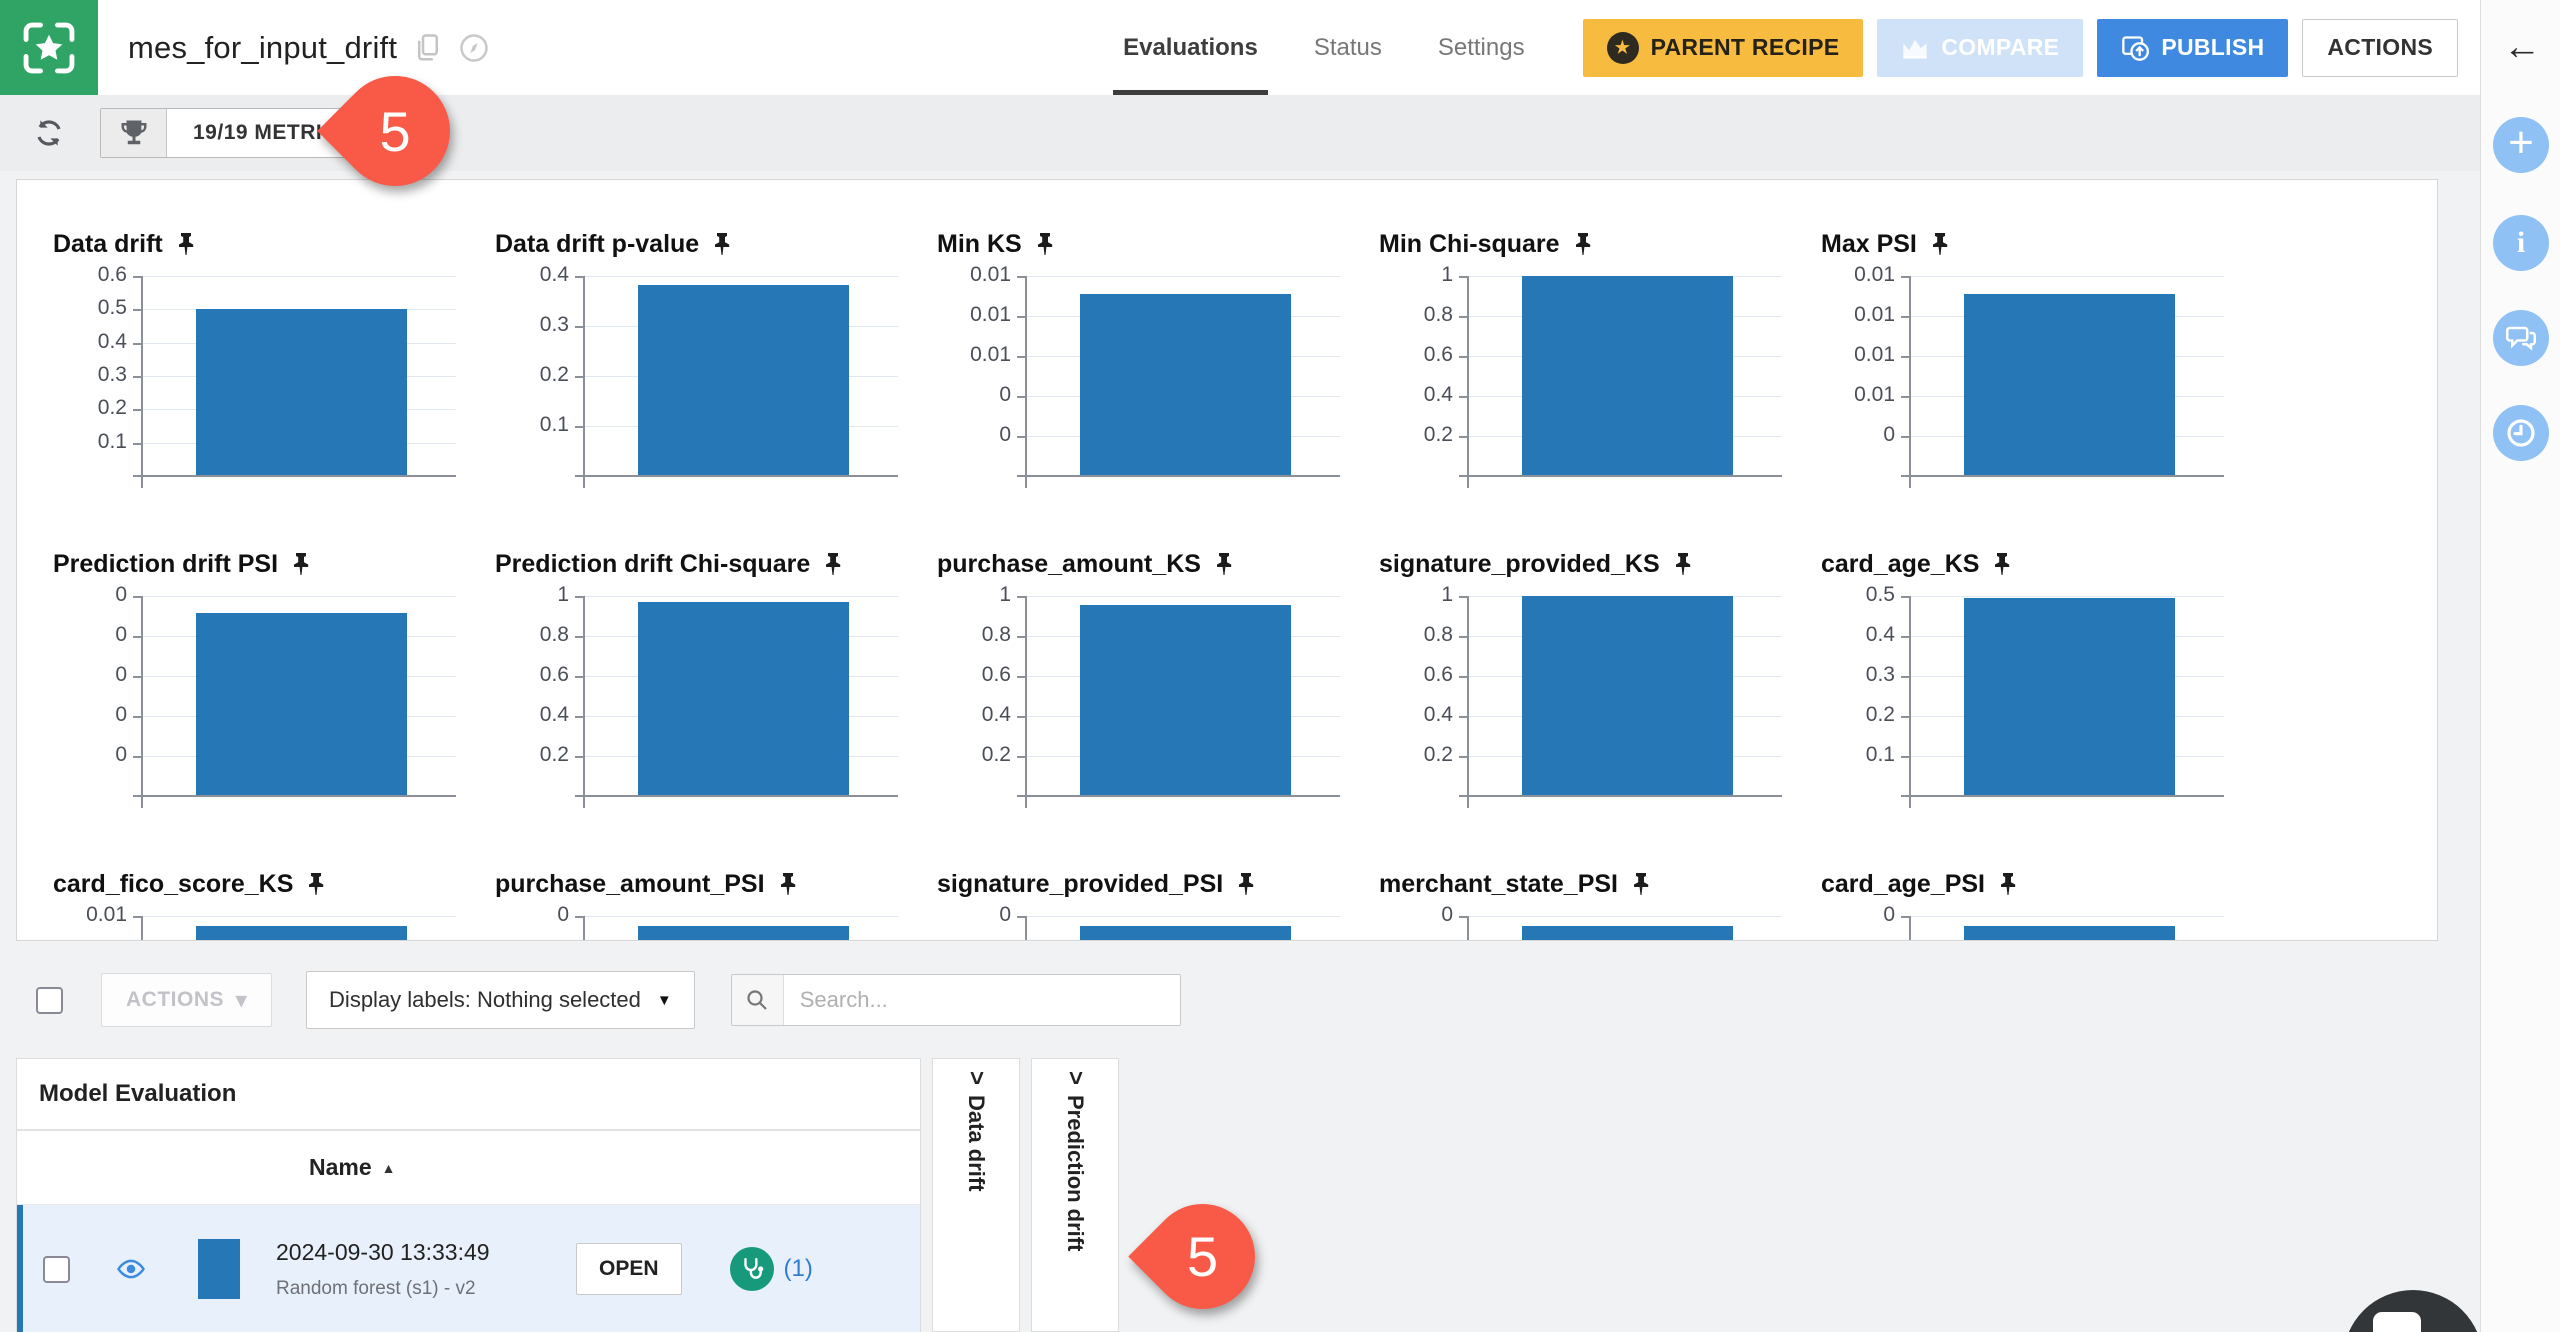 The width and height of the screenshot is (2560, 1332). Describe the element at coordinates (1723, 47) in the screenshot. I see `parent-recipe-button: ★ PARENT RECIPE` at that location.